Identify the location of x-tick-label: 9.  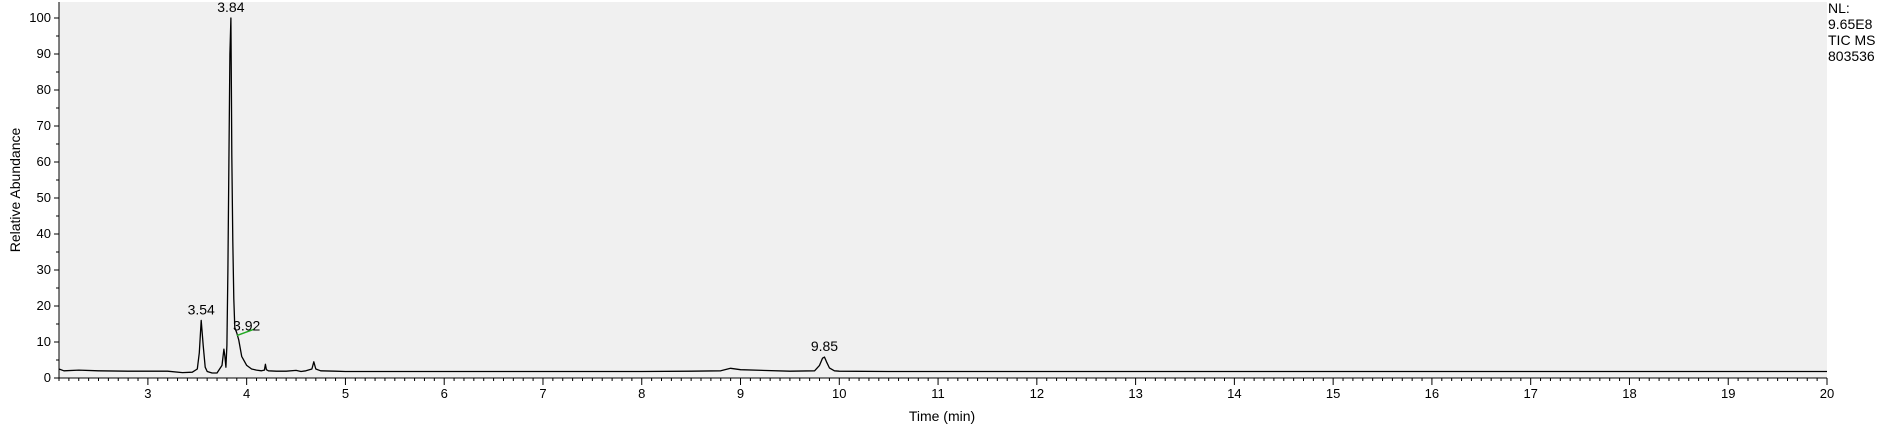
(740, 393).